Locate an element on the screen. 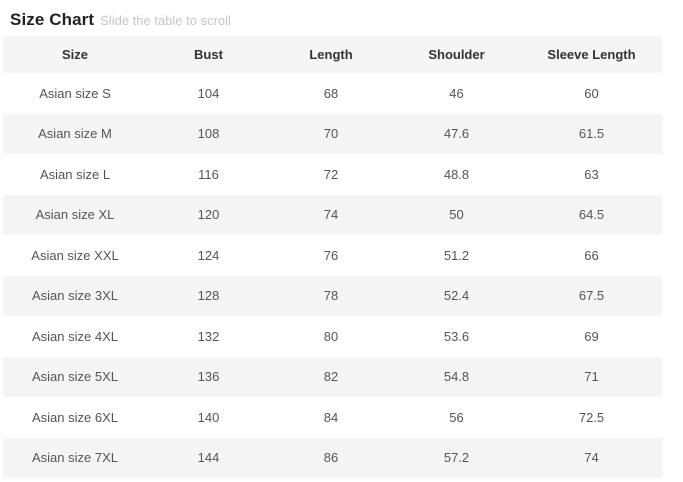 The width and height of the screenshot is (683, 482). measurement-cell: 50 is located at coordinates (456, 215).